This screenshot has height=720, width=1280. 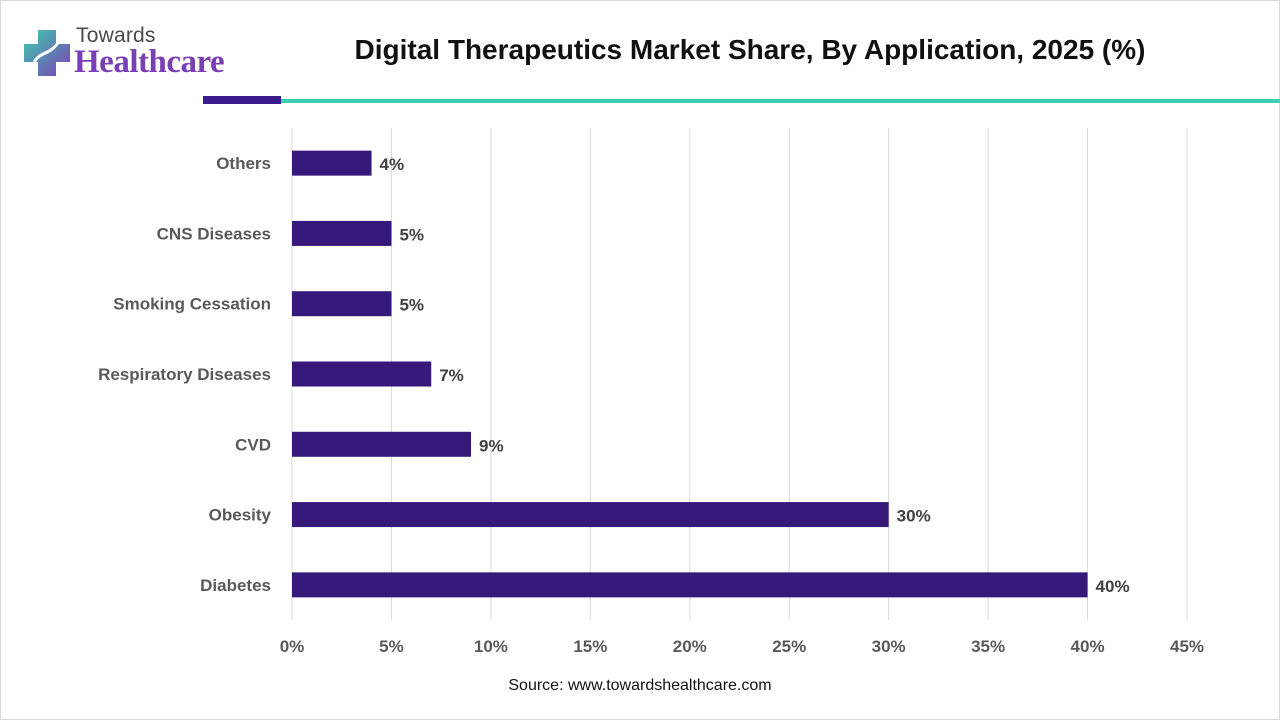 What do you see at coordinates (242, 100) in the screenshot?
I see `title-rule-accent` at bounding box center [242, 100].